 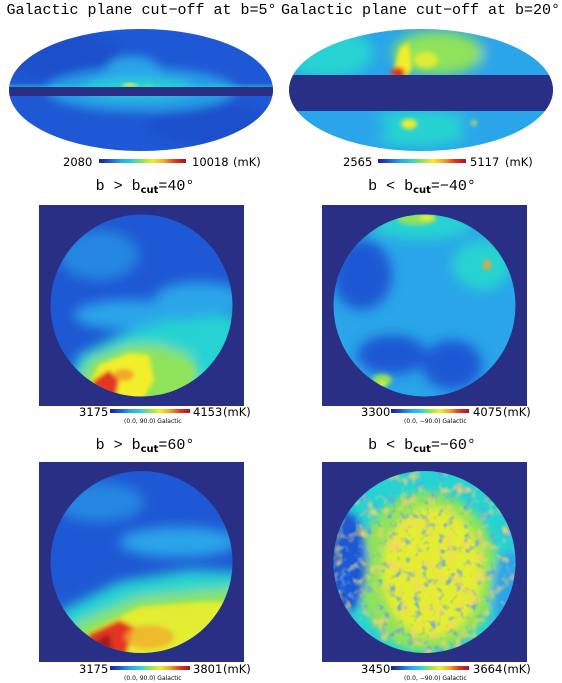 What do you see at coordinates (208, 412) in the screenshot?
I see `colorbar-max: 4153` at bounding box center [208, 412].